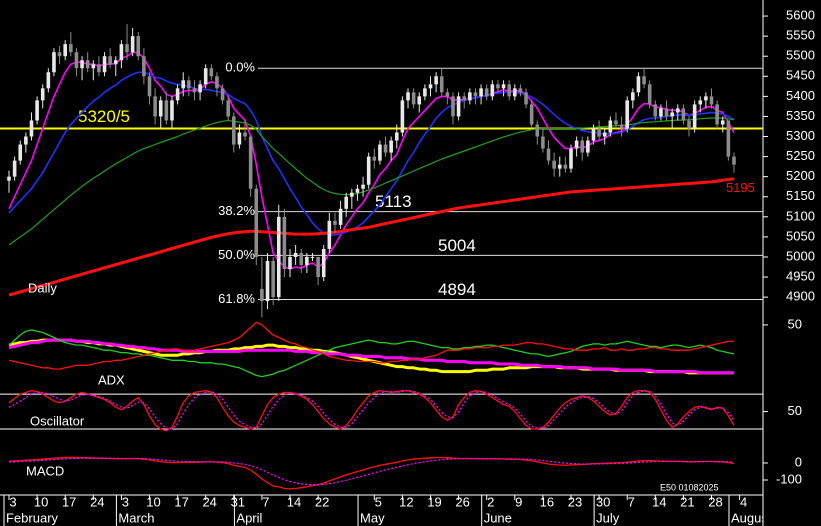 Image resolution: width=821 pixels, height=526 pixels. What do you see at coordinates (800, 75) in the screenshot?
I see `y-tick-label: 5450` at bounding box center [800, 75].